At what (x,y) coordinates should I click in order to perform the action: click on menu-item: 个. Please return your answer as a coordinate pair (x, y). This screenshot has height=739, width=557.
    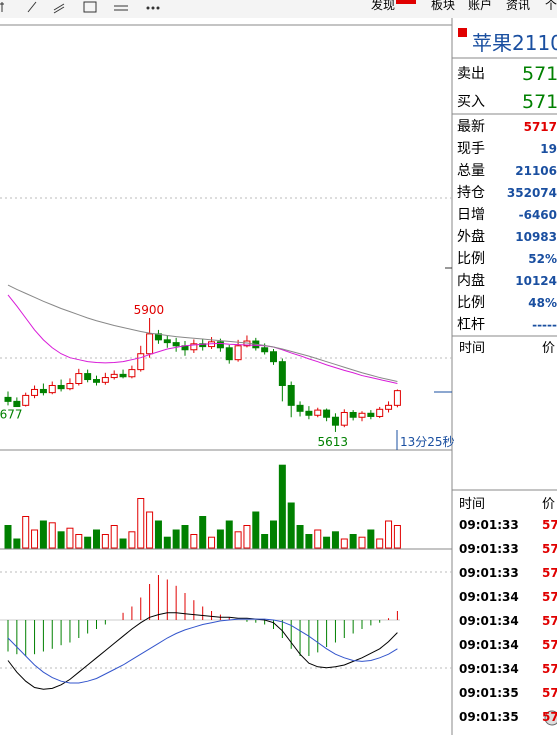
    Looking at the image, I should click on (551, 6).